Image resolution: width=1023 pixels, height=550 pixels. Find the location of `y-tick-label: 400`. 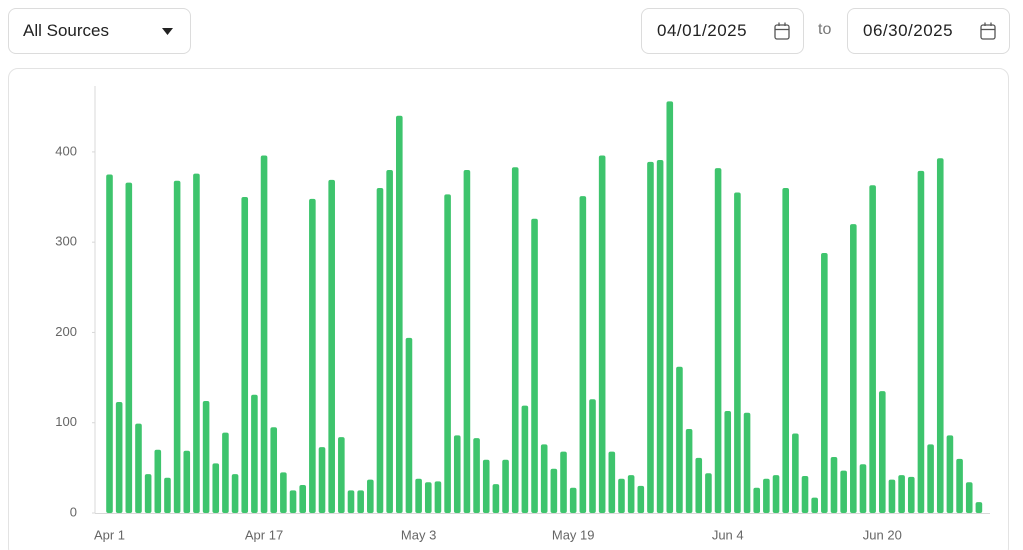

y-tick-label: 400 is located at coordinates (66, 150).